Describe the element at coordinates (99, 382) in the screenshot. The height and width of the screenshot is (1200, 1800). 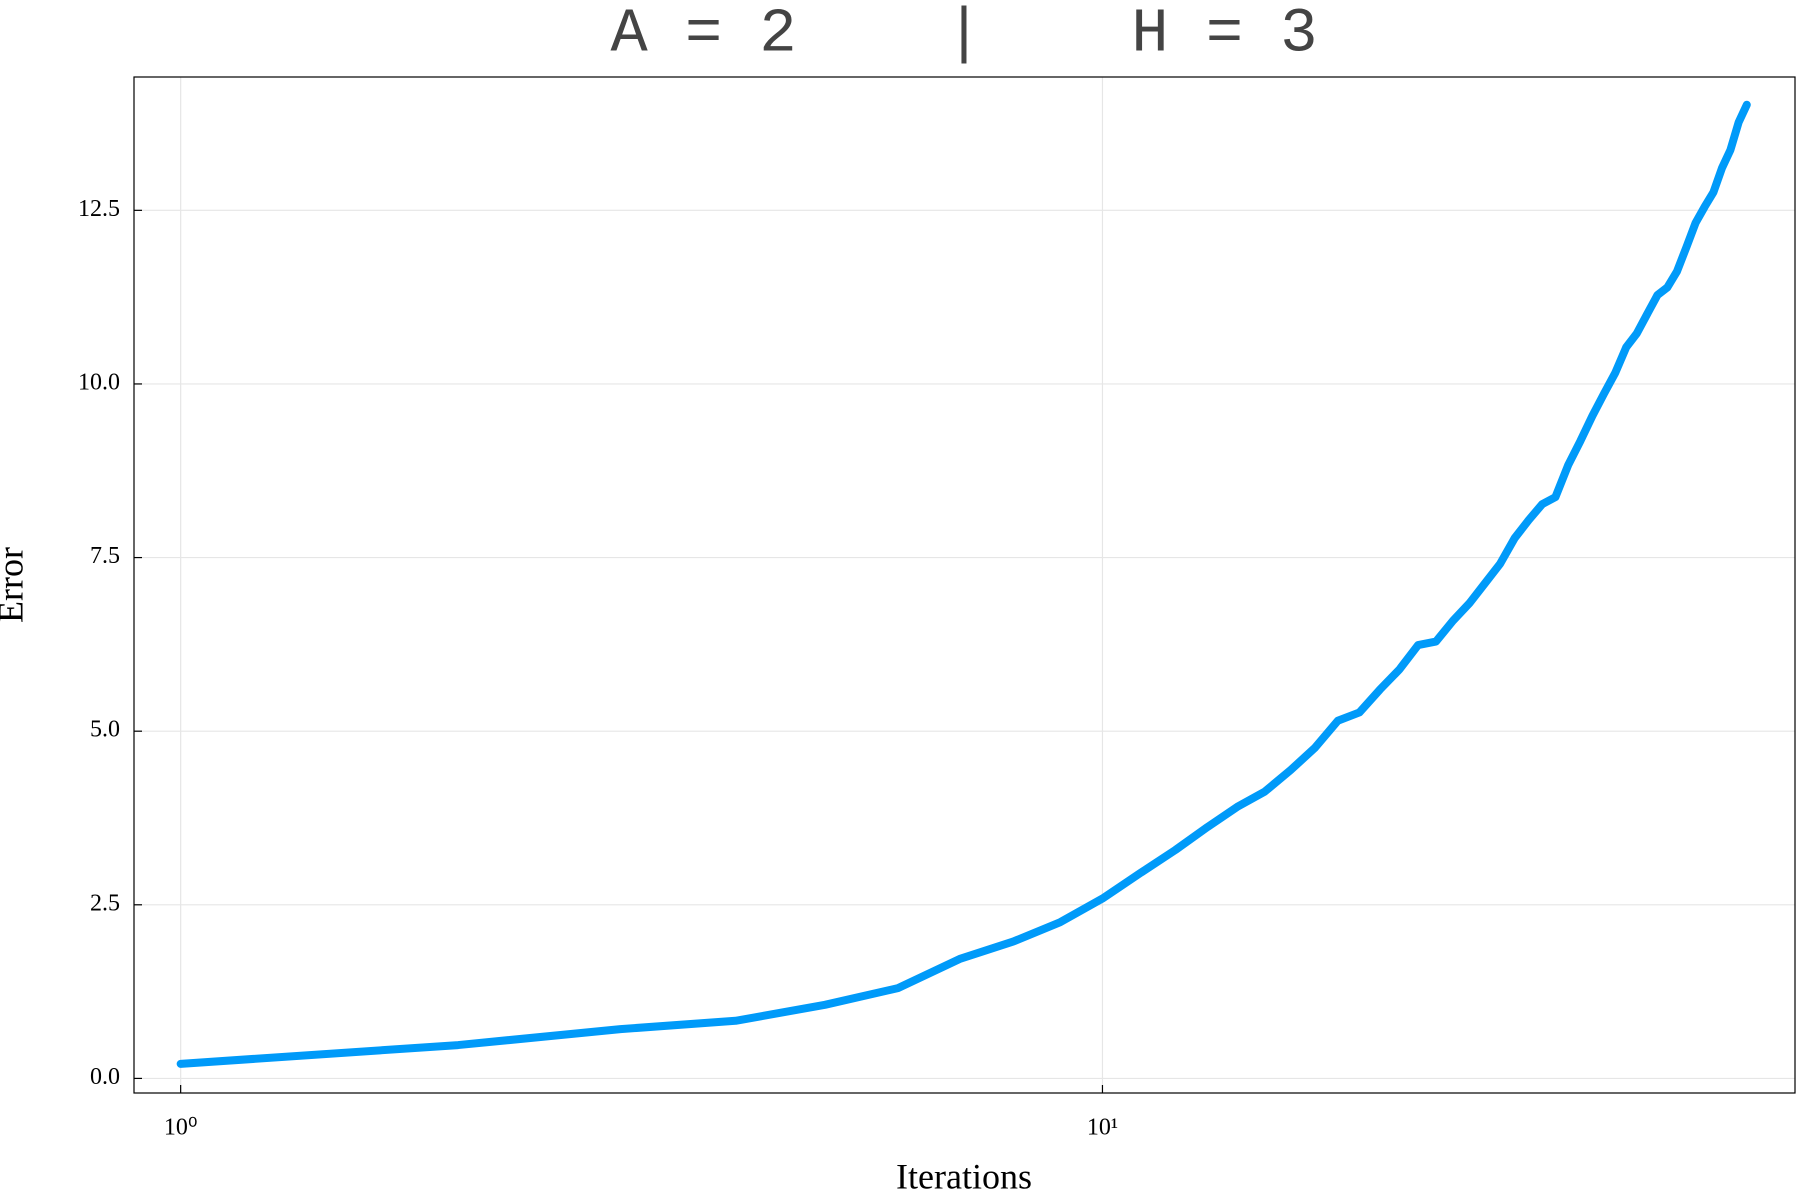
I see `y-tick-label: 10.0` at that location.